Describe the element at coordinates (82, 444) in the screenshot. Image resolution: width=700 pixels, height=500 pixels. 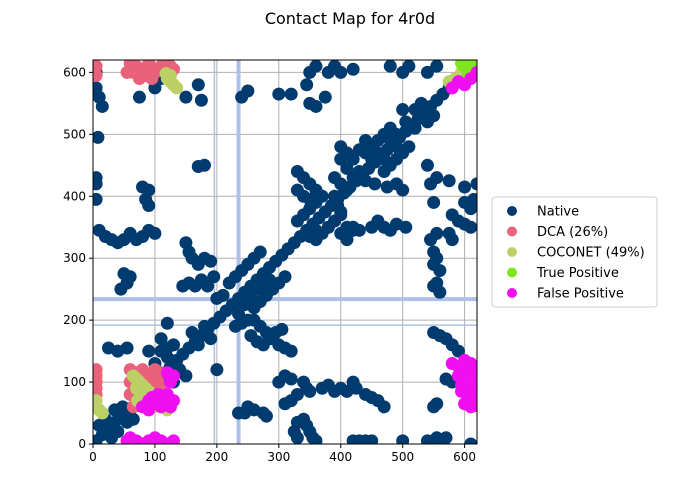
I see `y-tick-label: 0` at that location.